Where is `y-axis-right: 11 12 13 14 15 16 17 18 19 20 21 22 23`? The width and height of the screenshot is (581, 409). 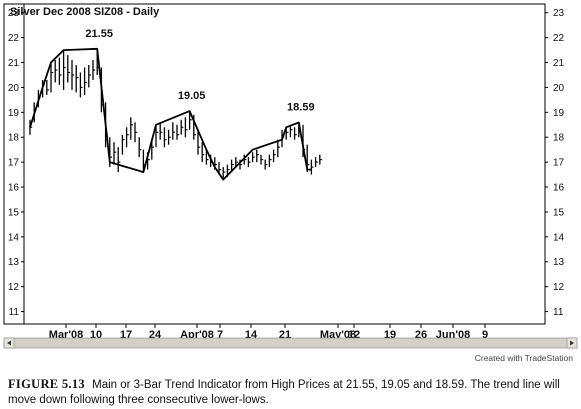 y-axis-right: 11 12 13 14 15 16 17 18 19 20 21 22 23 is located at coordinates (555, 163).